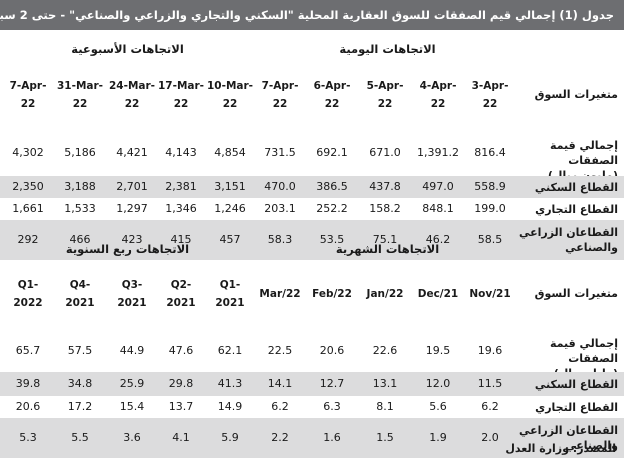 The width and height of the screenshot is (624, 470). I want to click on table-cell: 415, so click(181, 239).